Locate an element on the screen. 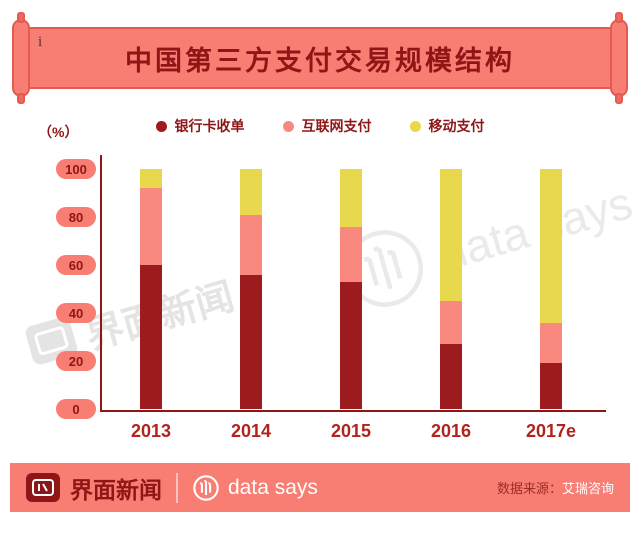  banner-body: 中国第三方支付交易规模结构 is located at coordinates (320, 58).